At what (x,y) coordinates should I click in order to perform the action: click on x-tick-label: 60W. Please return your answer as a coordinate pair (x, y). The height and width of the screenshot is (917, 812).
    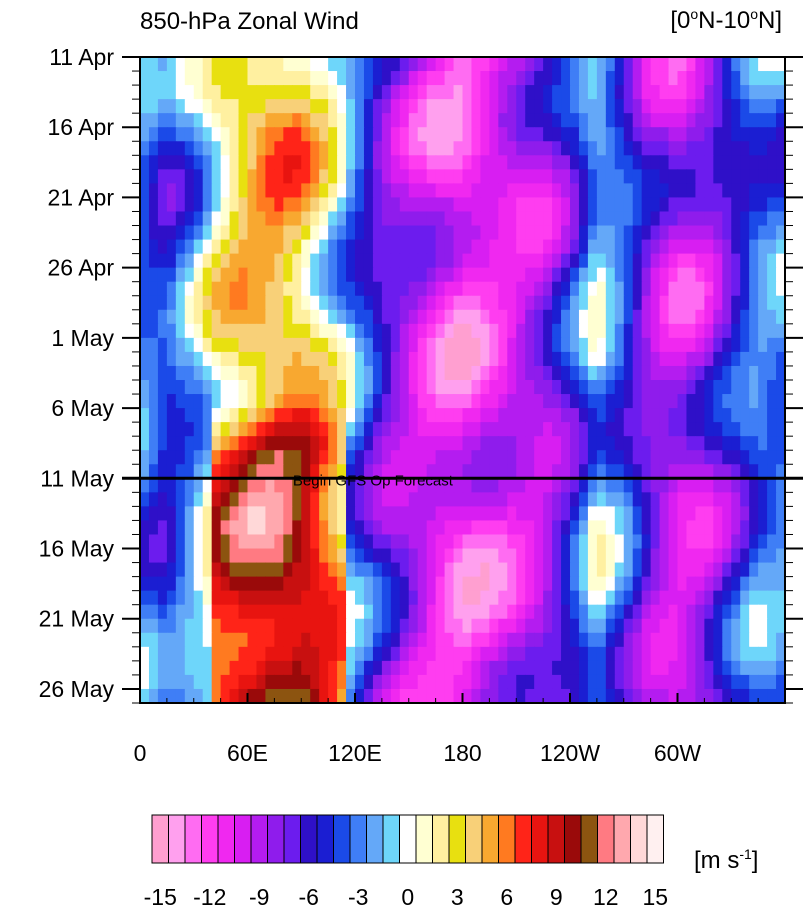
    Looking at the image, I should click on (678, 753).